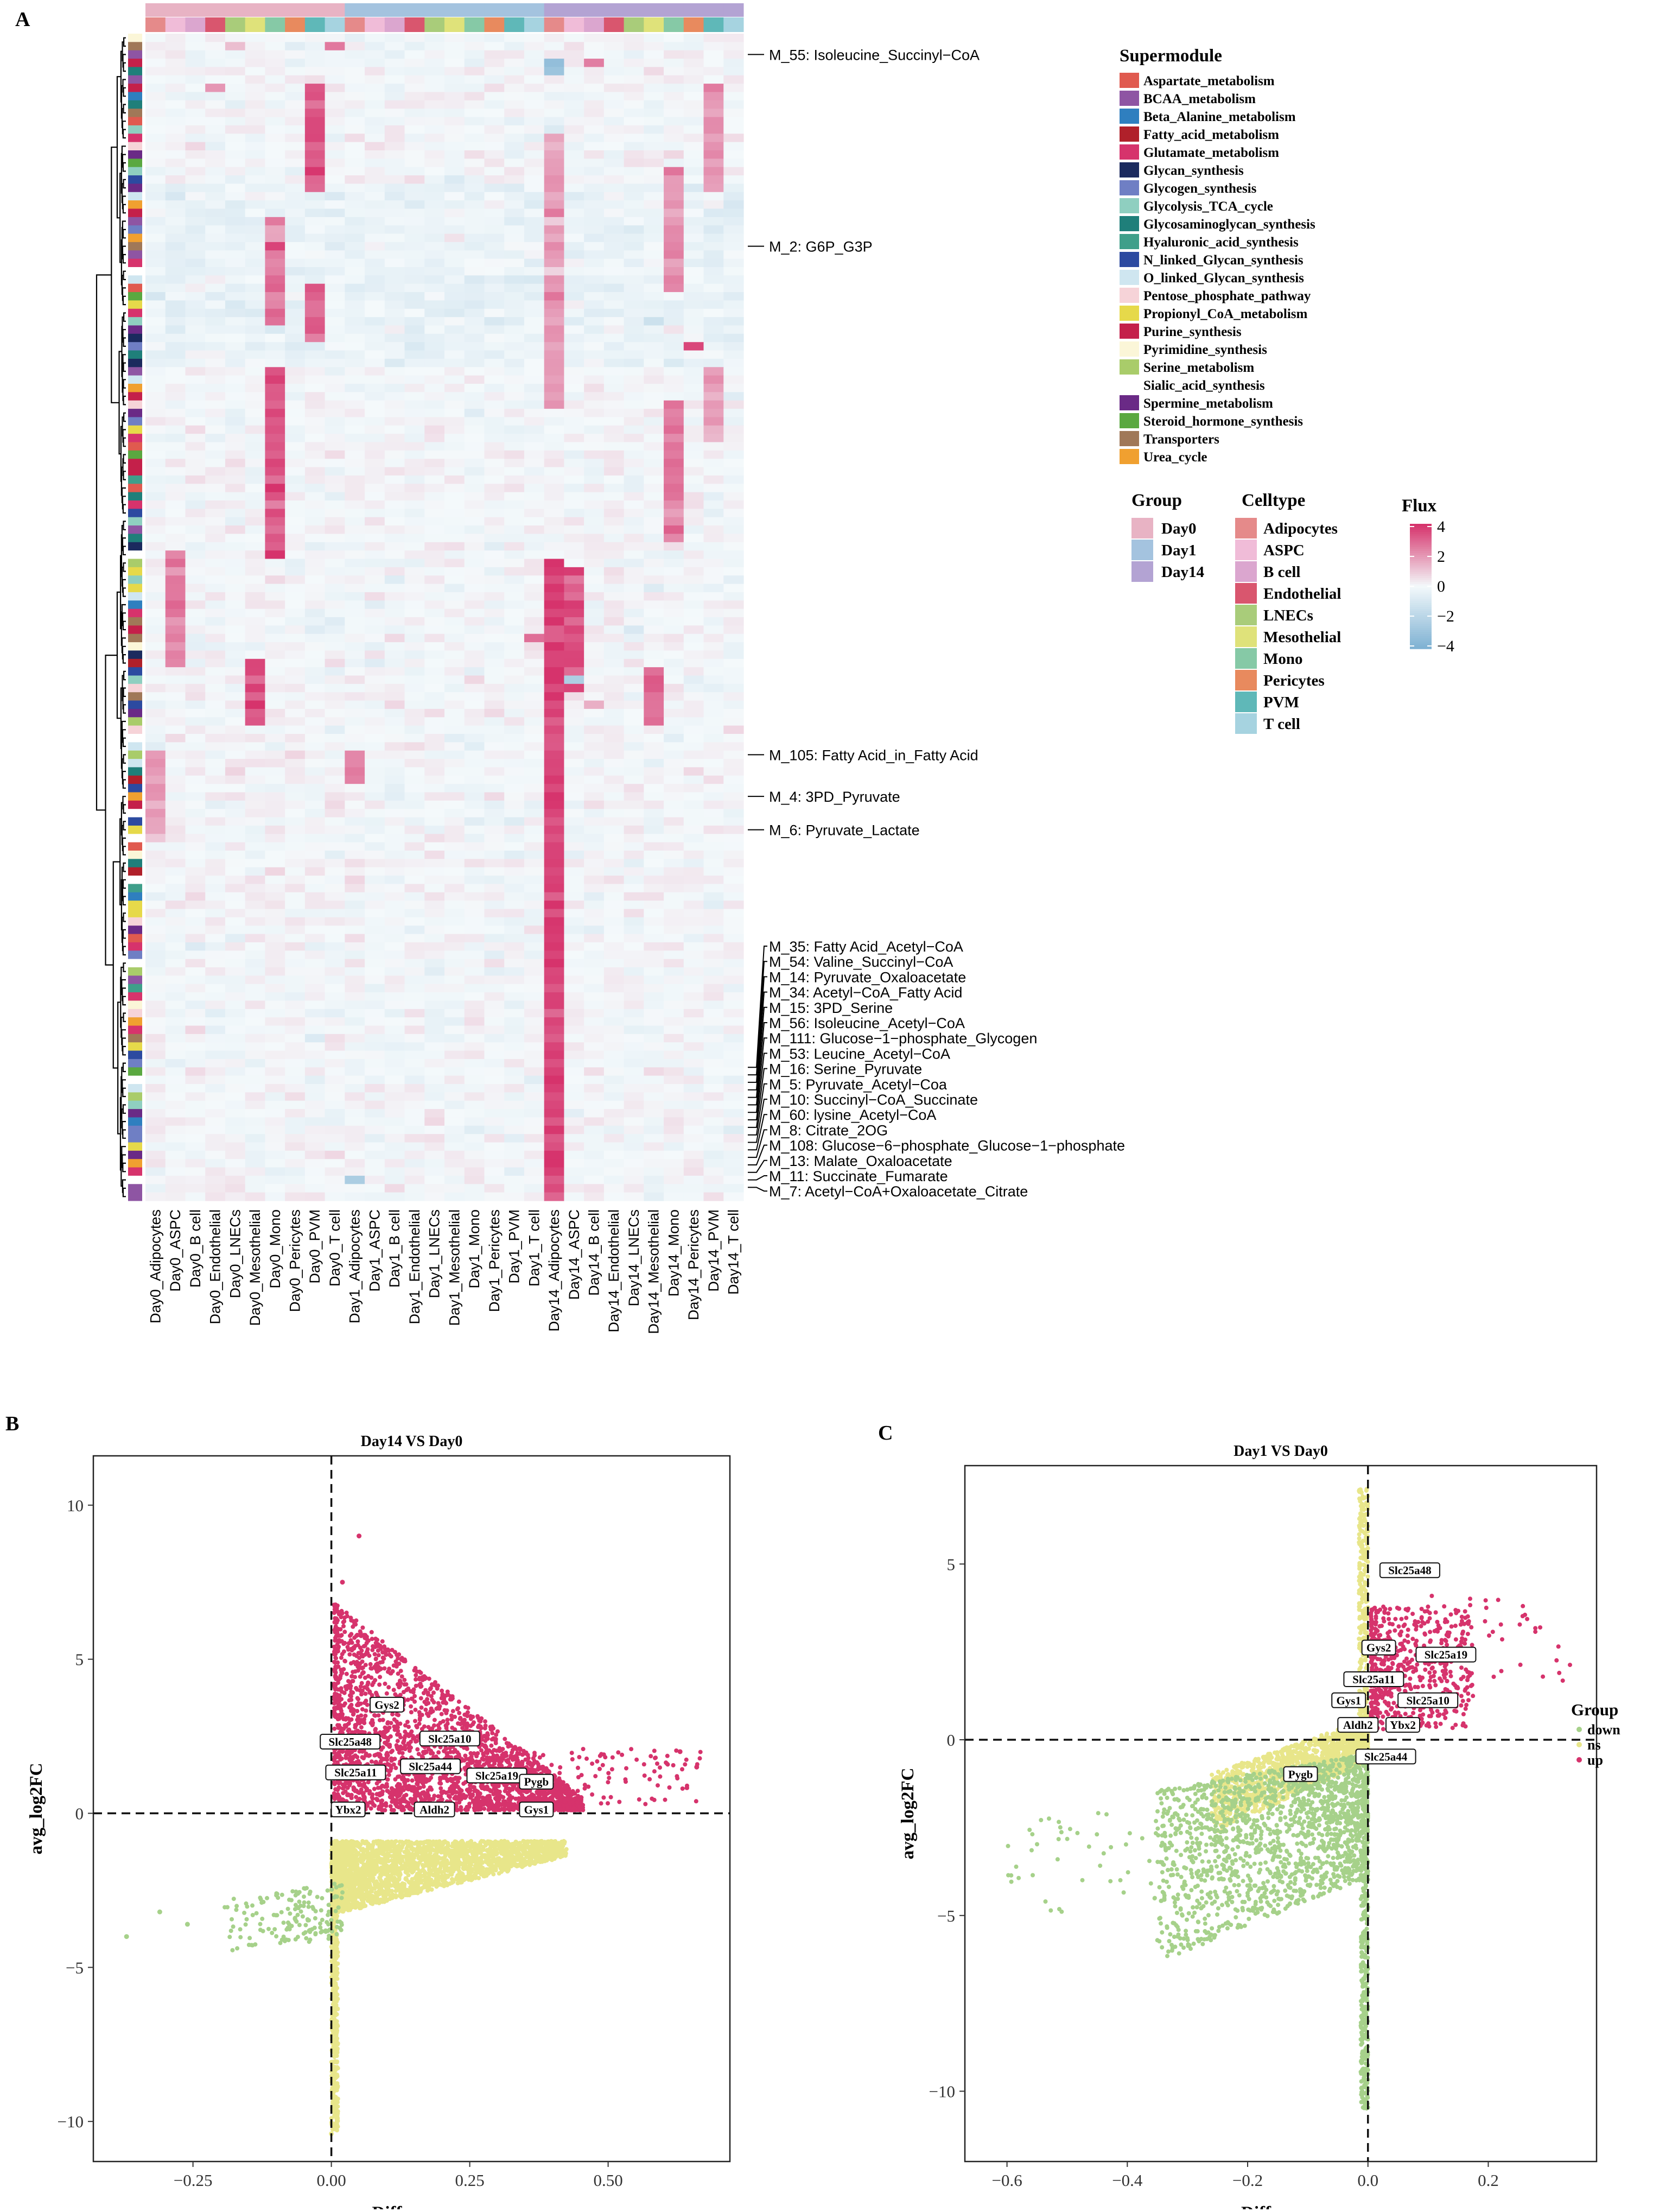 Image resolution: width=1653 pixels, height=2212 pixels. What do you see at coordinates (1211, 135) in the screenshot?
I see `supermodule-legend-label: Fatty_acid_metabolism` at bounding box center [1211, 135].